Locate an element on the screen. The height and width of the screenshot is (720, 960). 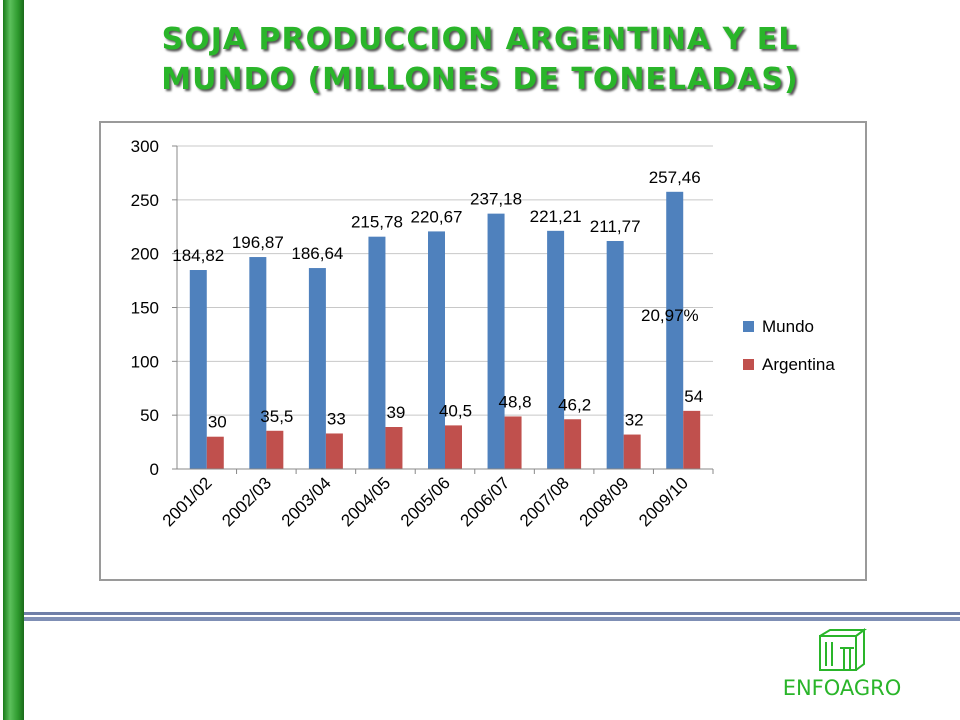
y-tick-label: 0 is located at coordinates (154, 469).